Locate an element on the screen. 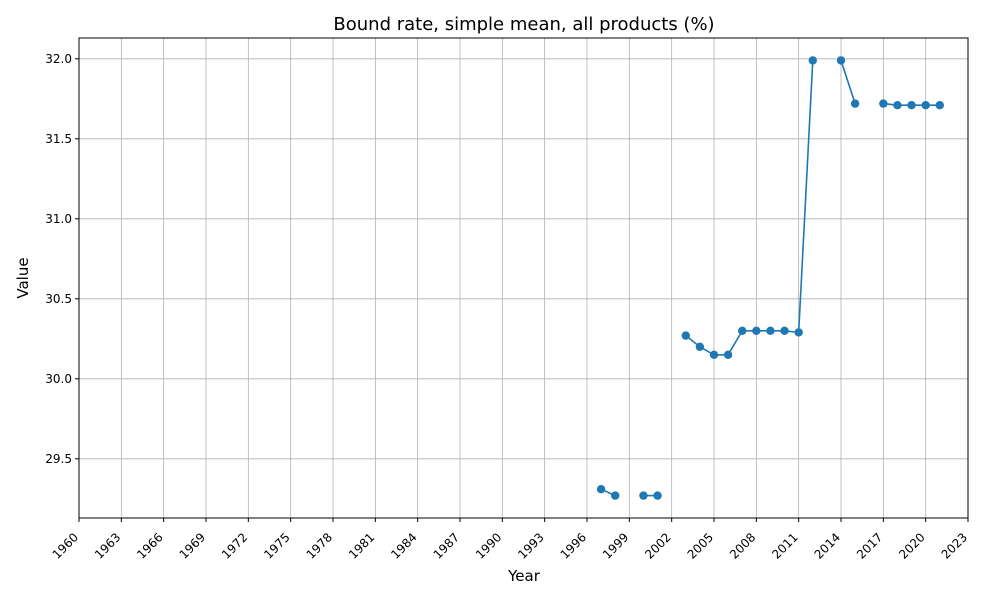 The width and height of the screenshot is (1000, 600). x-tick-label: 2014 is located at coordinates (827, 545).